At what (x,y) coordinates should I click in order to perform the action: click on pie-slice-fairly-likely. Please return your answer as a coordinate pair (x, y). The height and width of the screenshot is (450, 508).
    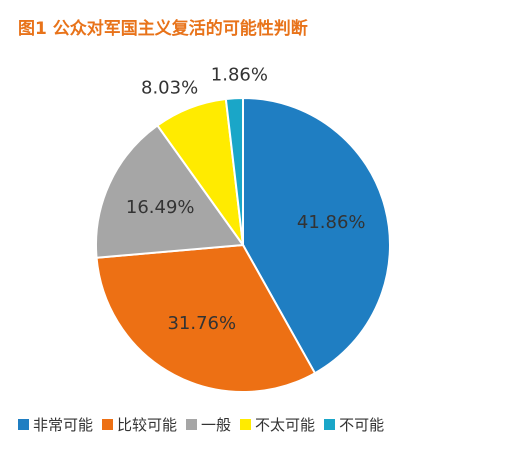
    Looking at the image, I should click on (206, 318).